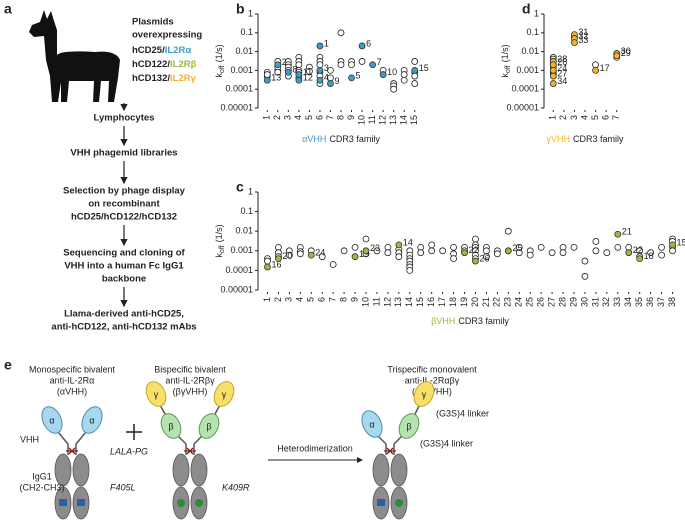 This screenshot has width=685, height=529. I want to click on point-label: 5, so click(358, 75).